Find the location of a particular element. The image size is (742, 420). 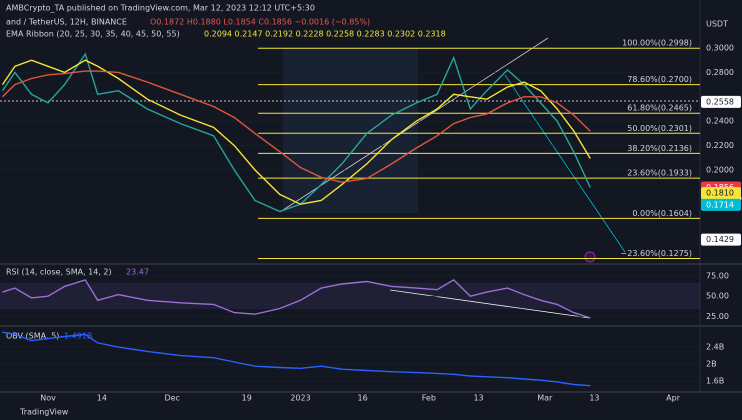

x-tick-label: Feb is located at coordinates (429, 398).